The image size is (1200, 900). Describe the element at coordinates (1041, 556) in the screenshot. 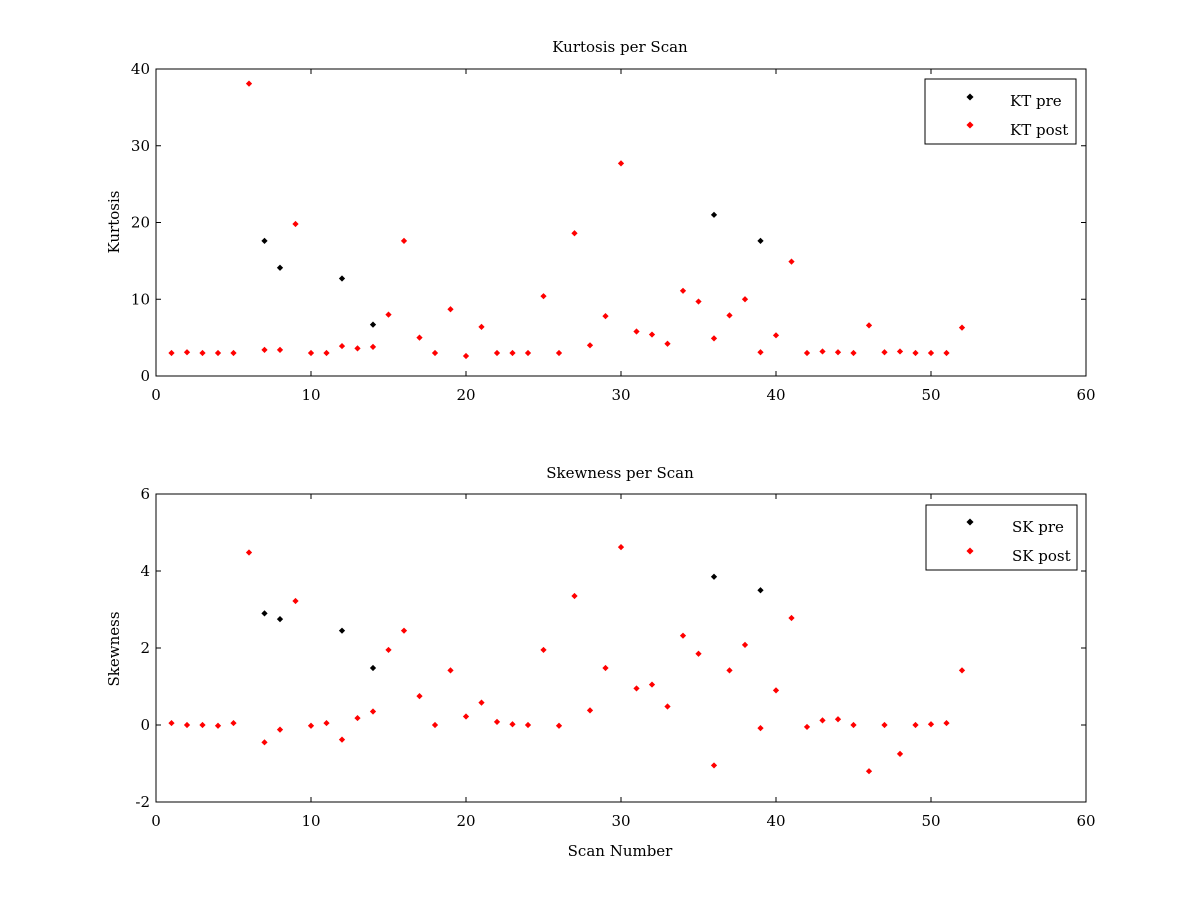

I see `skewness-legend-label-post: SK post` at that location.